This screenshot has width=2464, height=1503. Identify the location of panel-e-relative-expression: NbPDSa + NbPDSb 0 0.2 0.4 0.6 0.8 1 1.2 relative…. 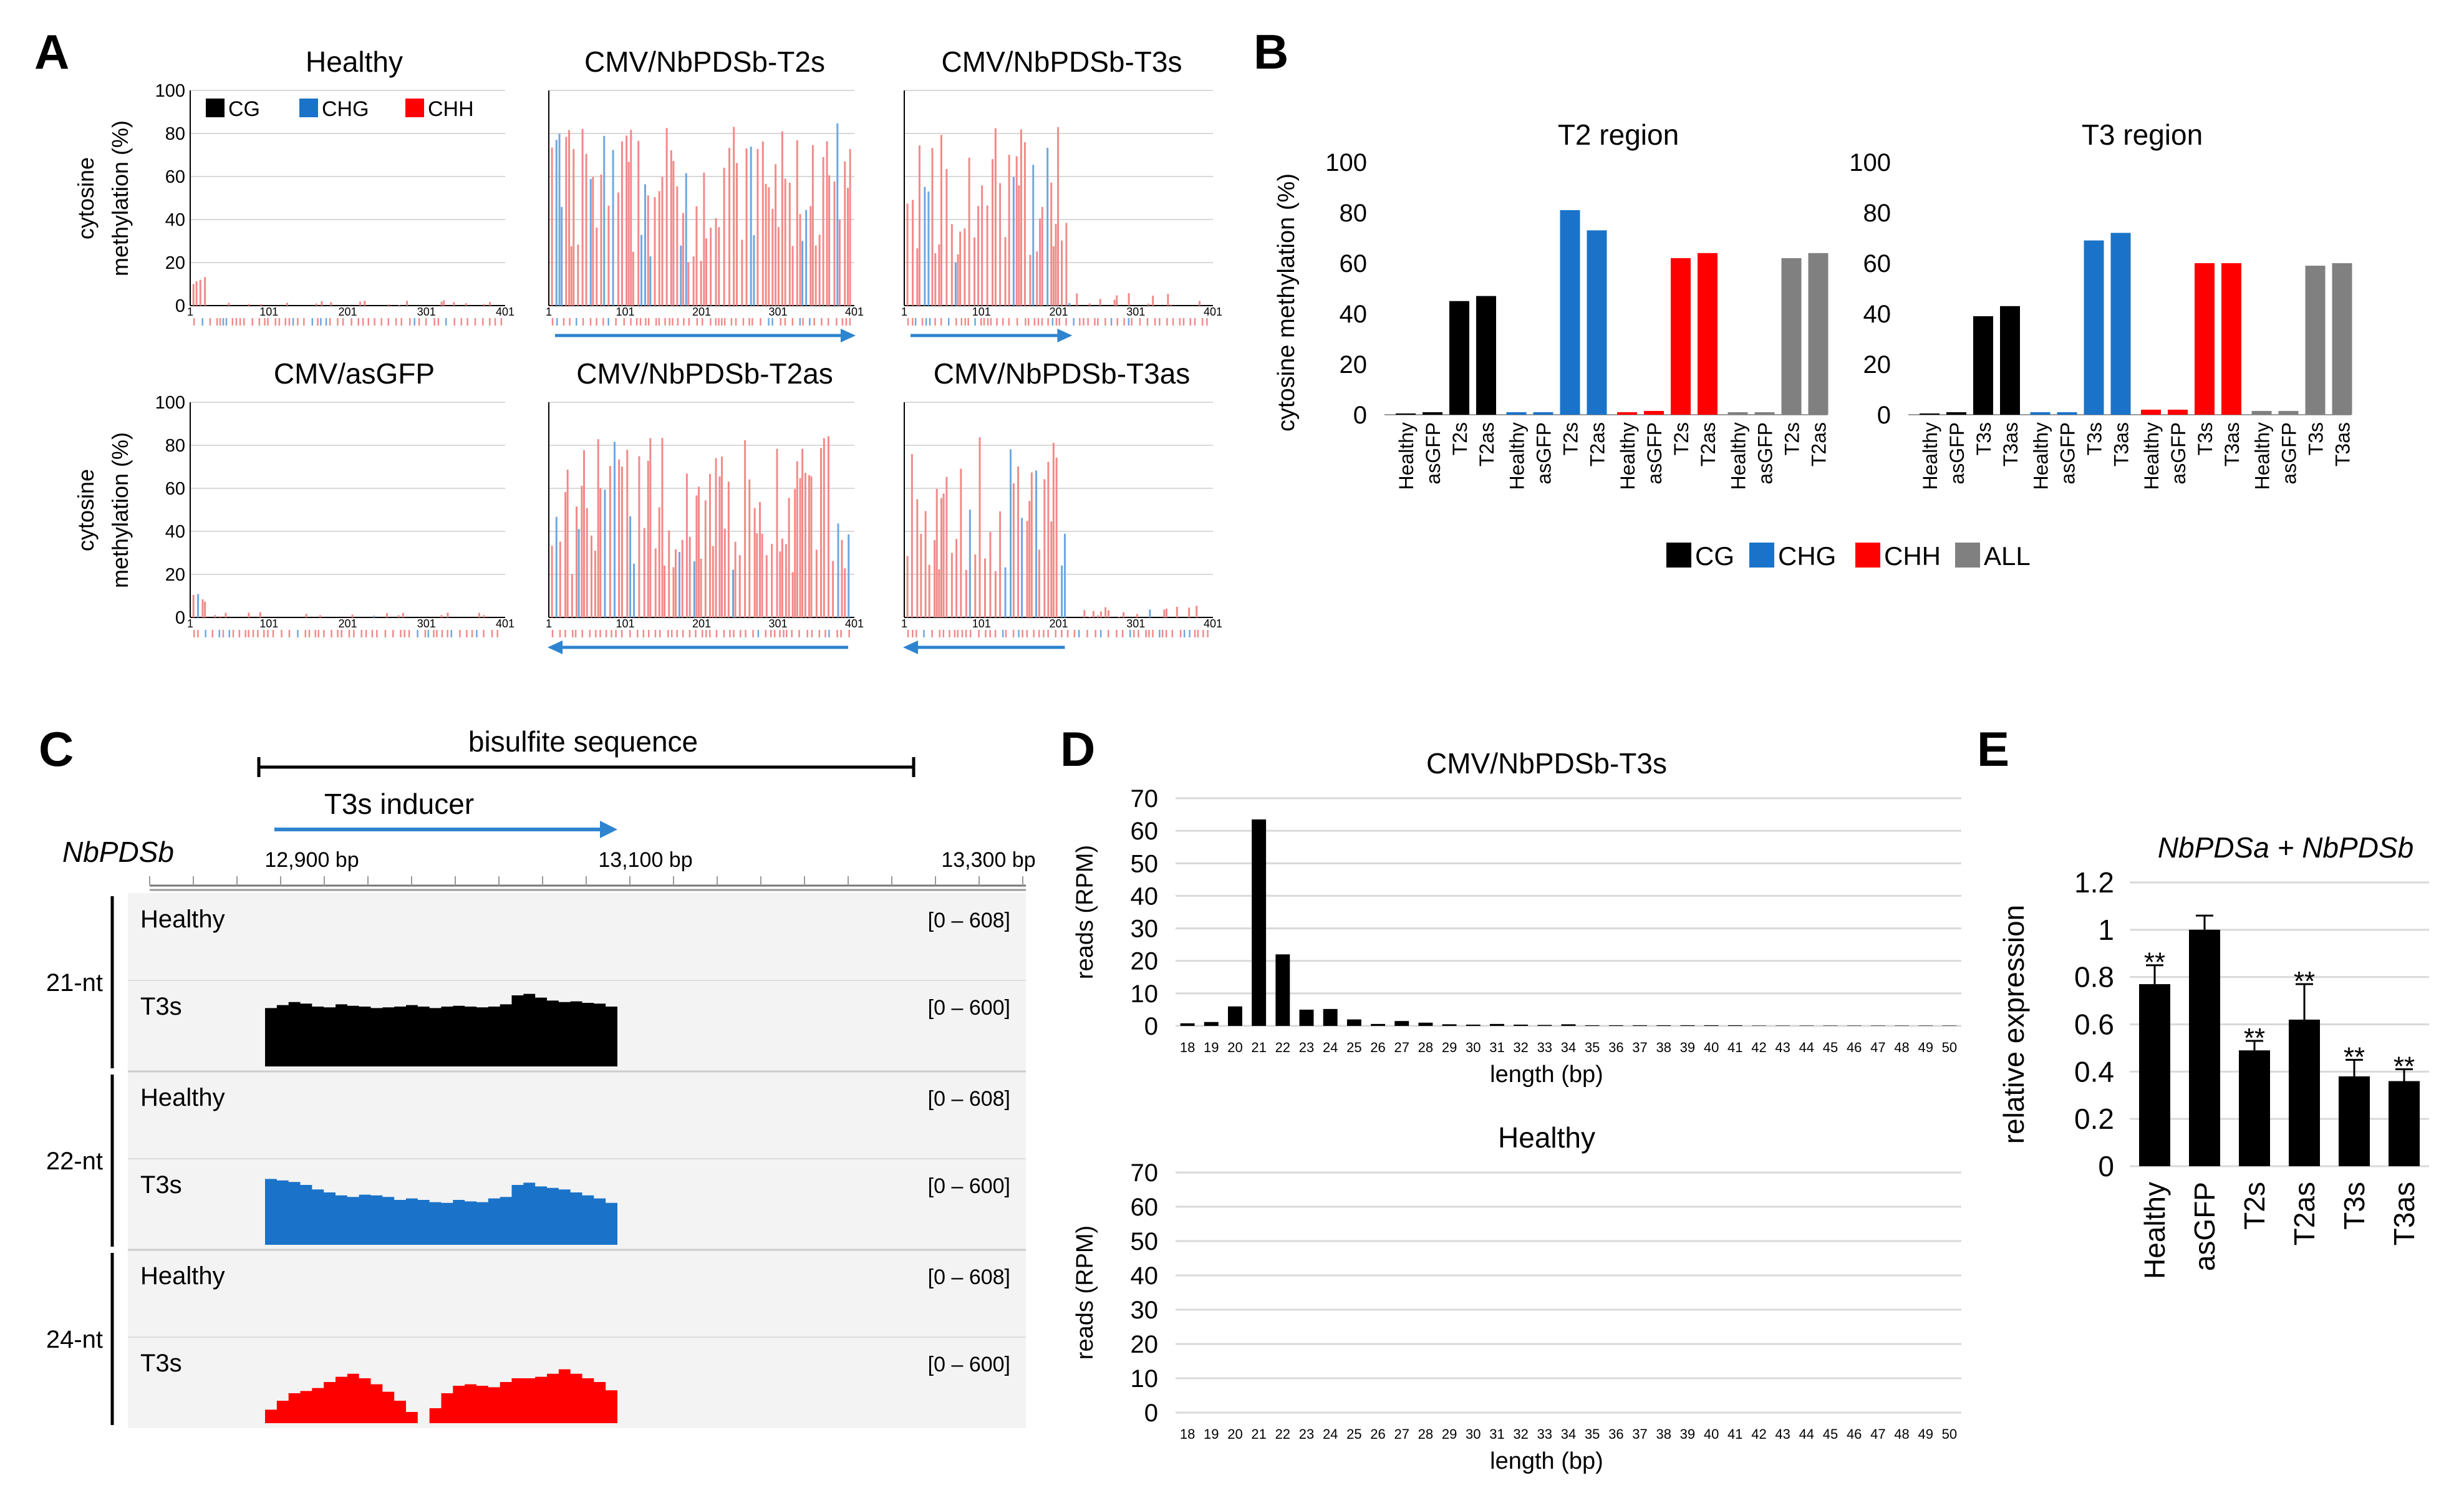
(2213, 1055).